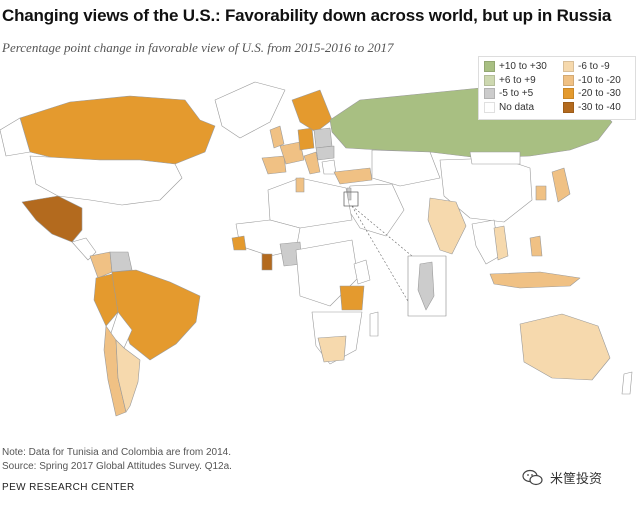 This screenshot has height=510, width=638. I want to click on region-canada, so click(117, 130).